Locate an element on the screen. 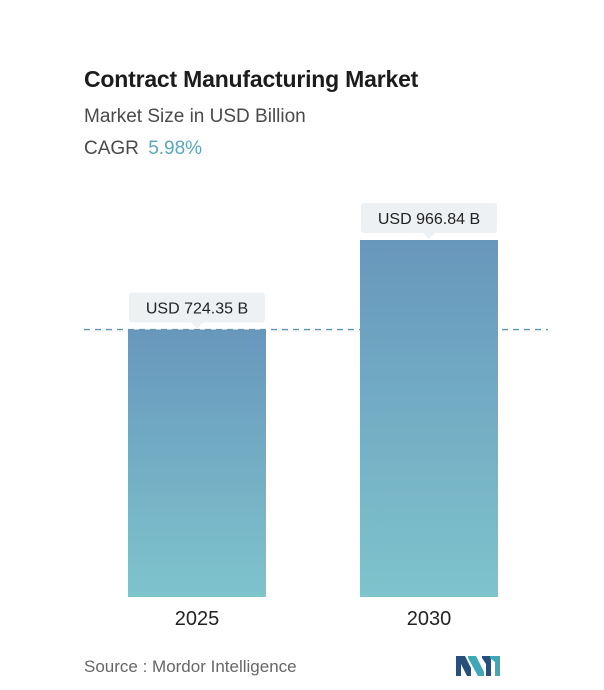 The image size is (604, 690). source-text: Source : Mordor Intelligence is located at coordinates (190, 666).